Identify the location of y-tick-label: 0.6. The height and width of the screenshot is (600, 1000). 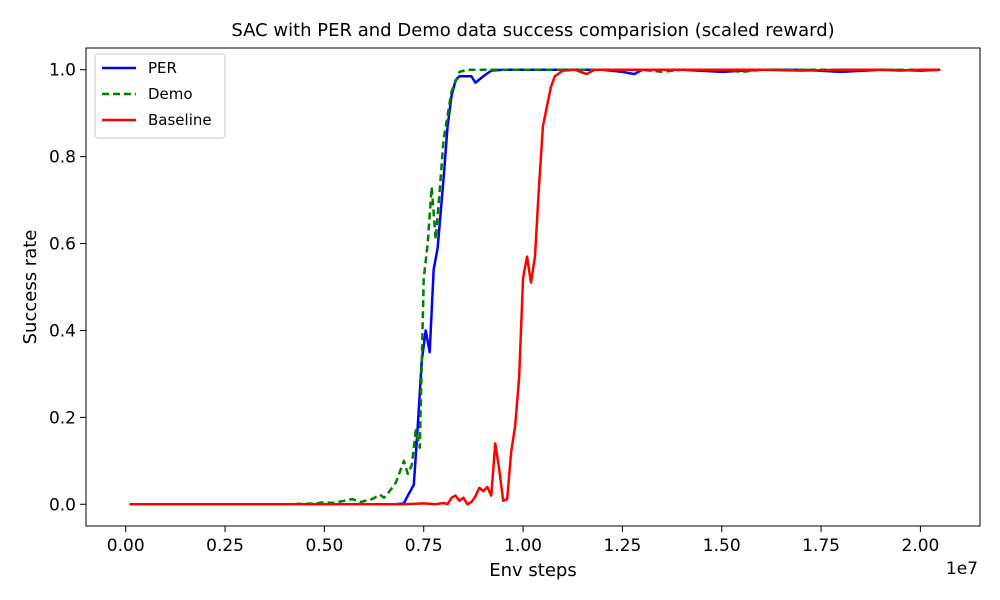
(62, 245).